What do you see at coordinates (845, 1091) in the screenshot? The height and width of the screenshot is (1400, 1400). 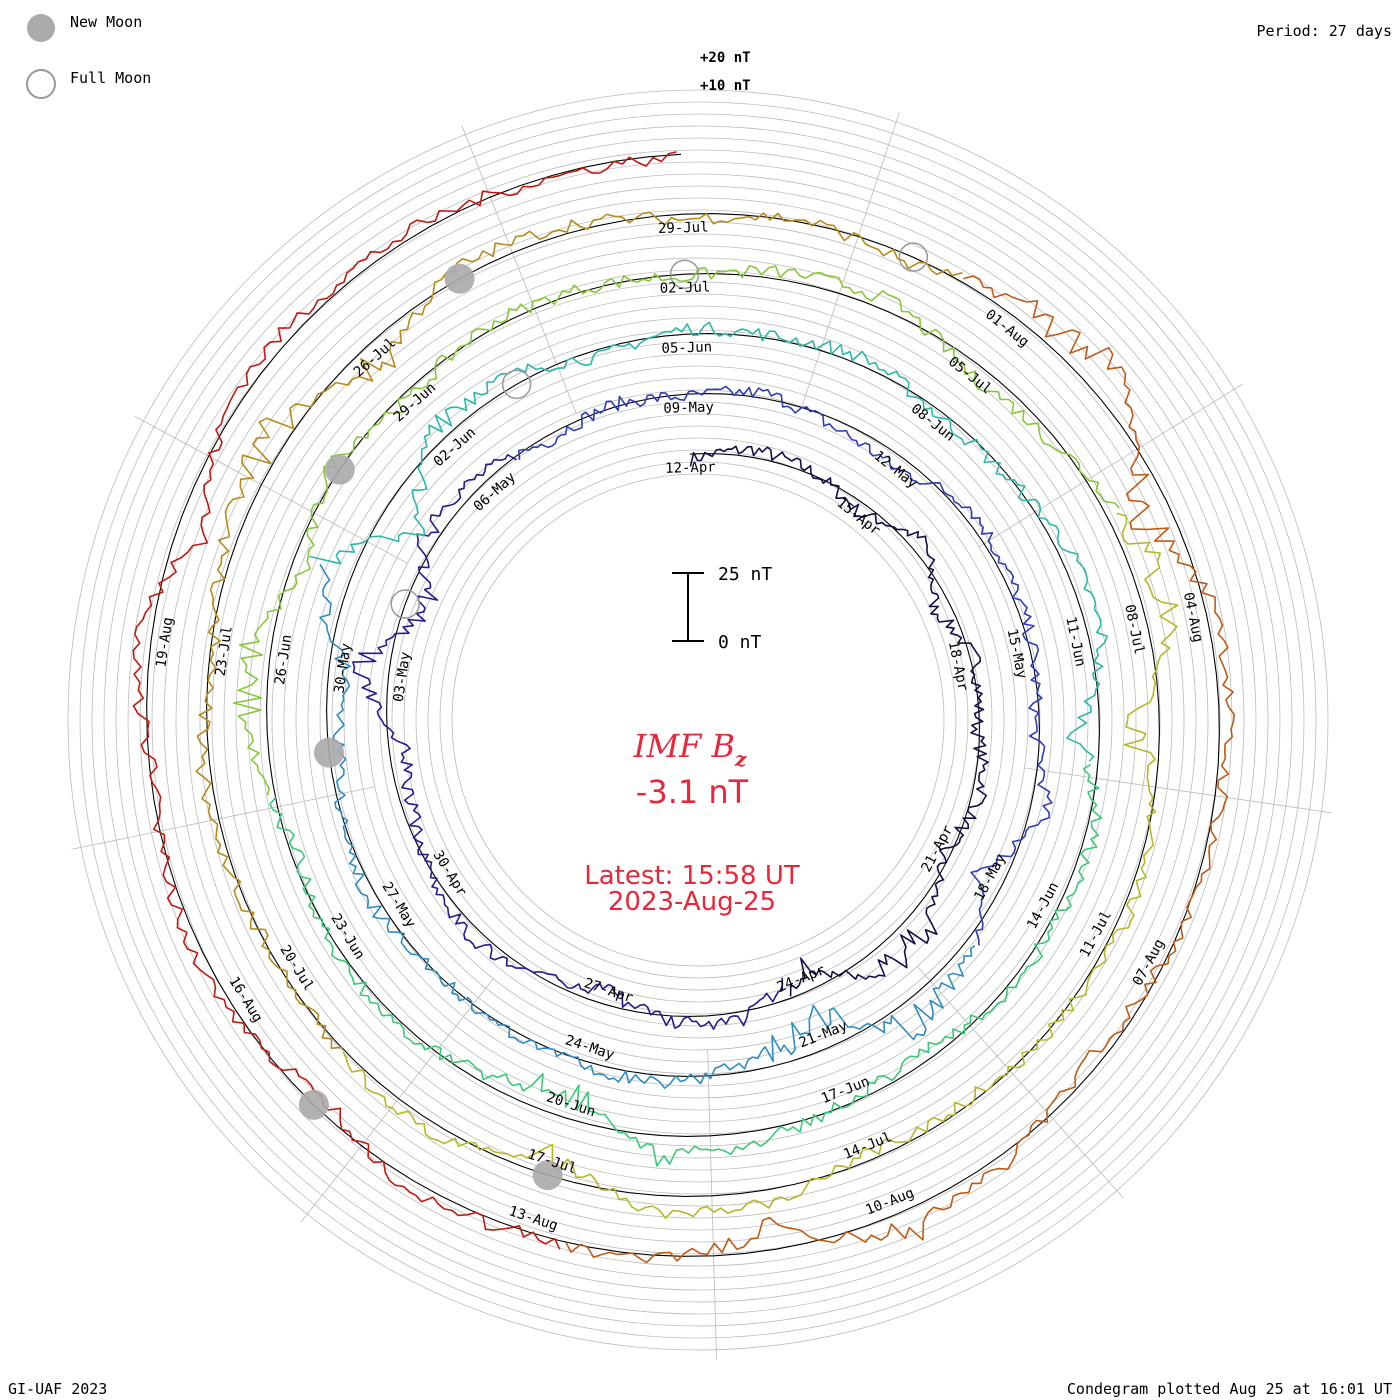 I see `date-tick-label: 17-Jun` at bounding box center [845, 1091].